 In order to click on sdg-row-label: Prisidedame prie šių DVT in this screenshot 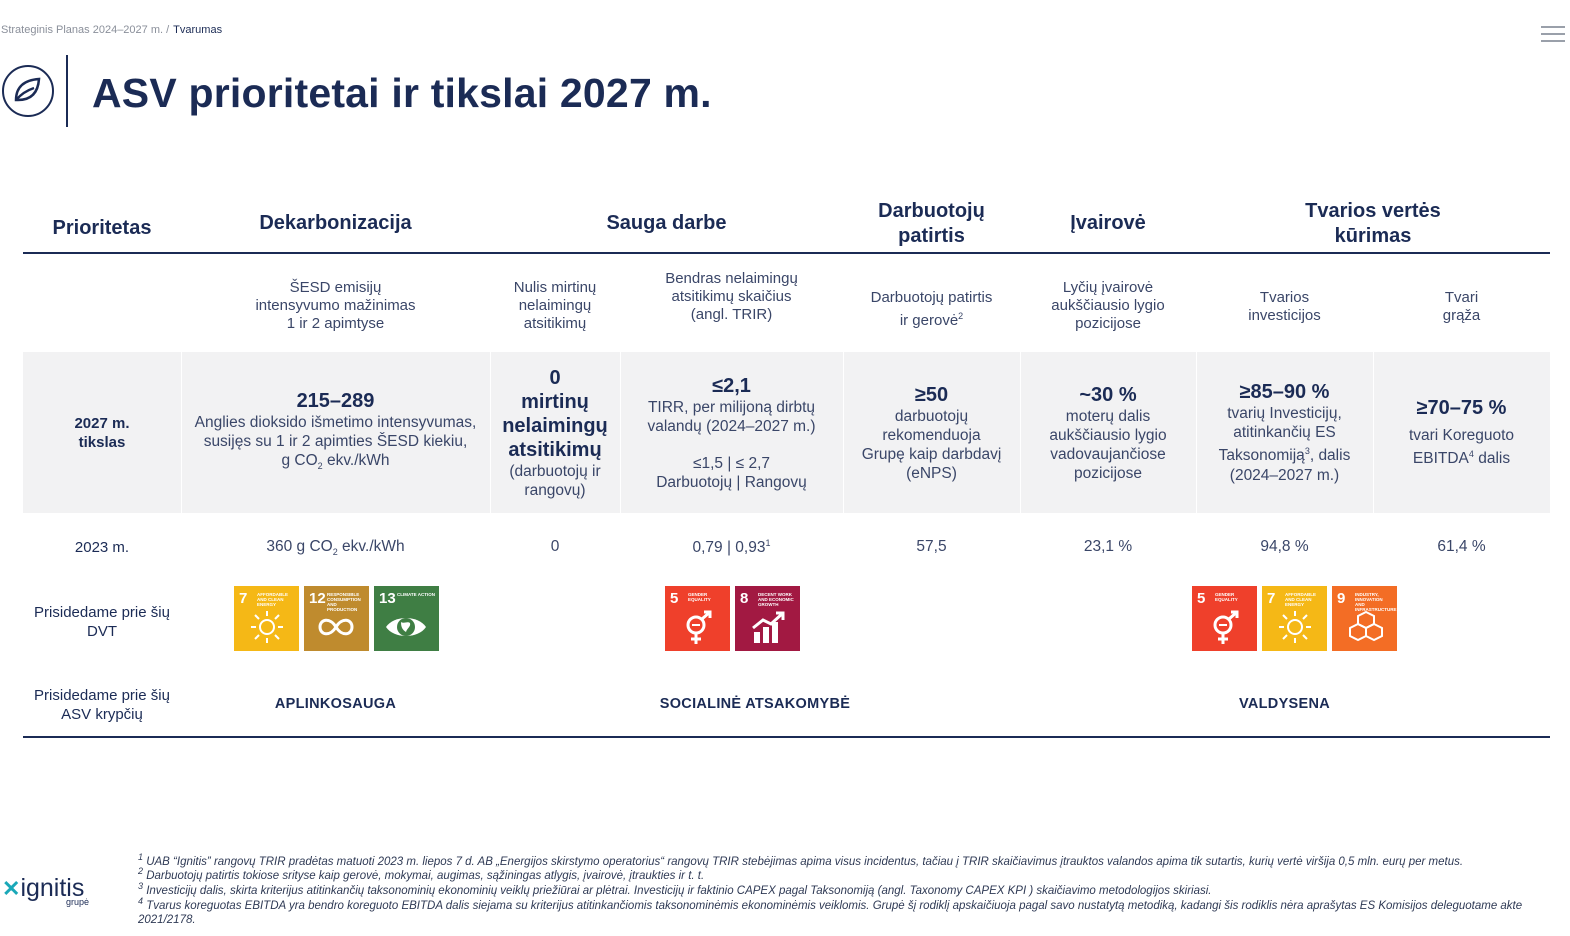, I will do `click(102, 622)`.